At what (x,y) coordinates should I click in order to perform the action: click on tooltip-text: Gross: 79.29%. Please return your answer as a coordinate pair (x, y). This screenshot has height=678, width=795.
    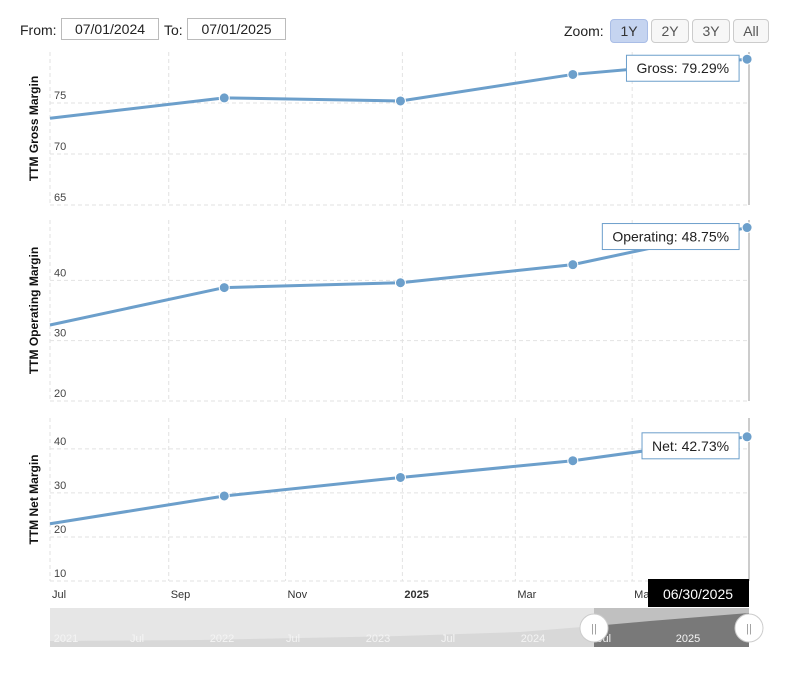
    Looking at the image, I should click on (682, 68).